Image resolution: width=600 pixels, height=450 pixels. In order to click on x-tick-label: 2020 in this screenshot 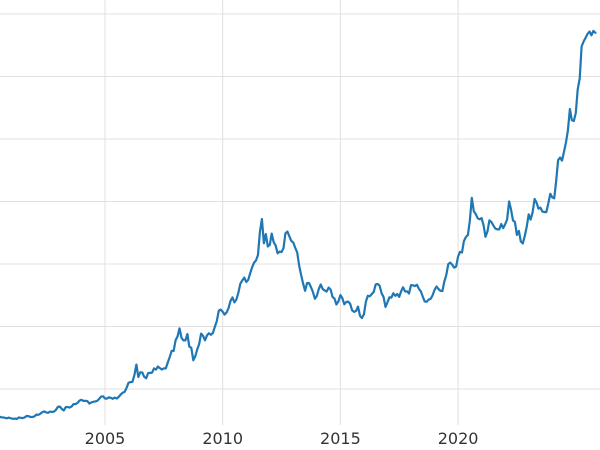, I will do `click(458, 438)`.